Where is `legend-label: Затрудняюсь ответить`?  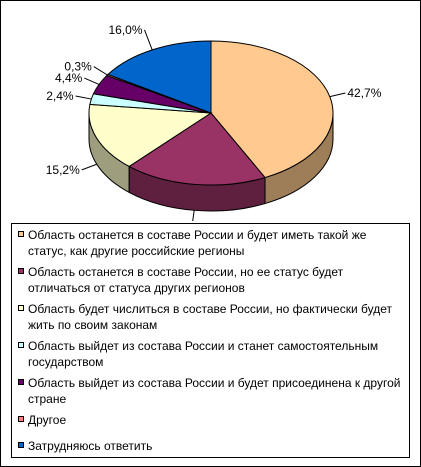
legend-label: Затрудняюсь ответить is located at coordinates (90, 446).